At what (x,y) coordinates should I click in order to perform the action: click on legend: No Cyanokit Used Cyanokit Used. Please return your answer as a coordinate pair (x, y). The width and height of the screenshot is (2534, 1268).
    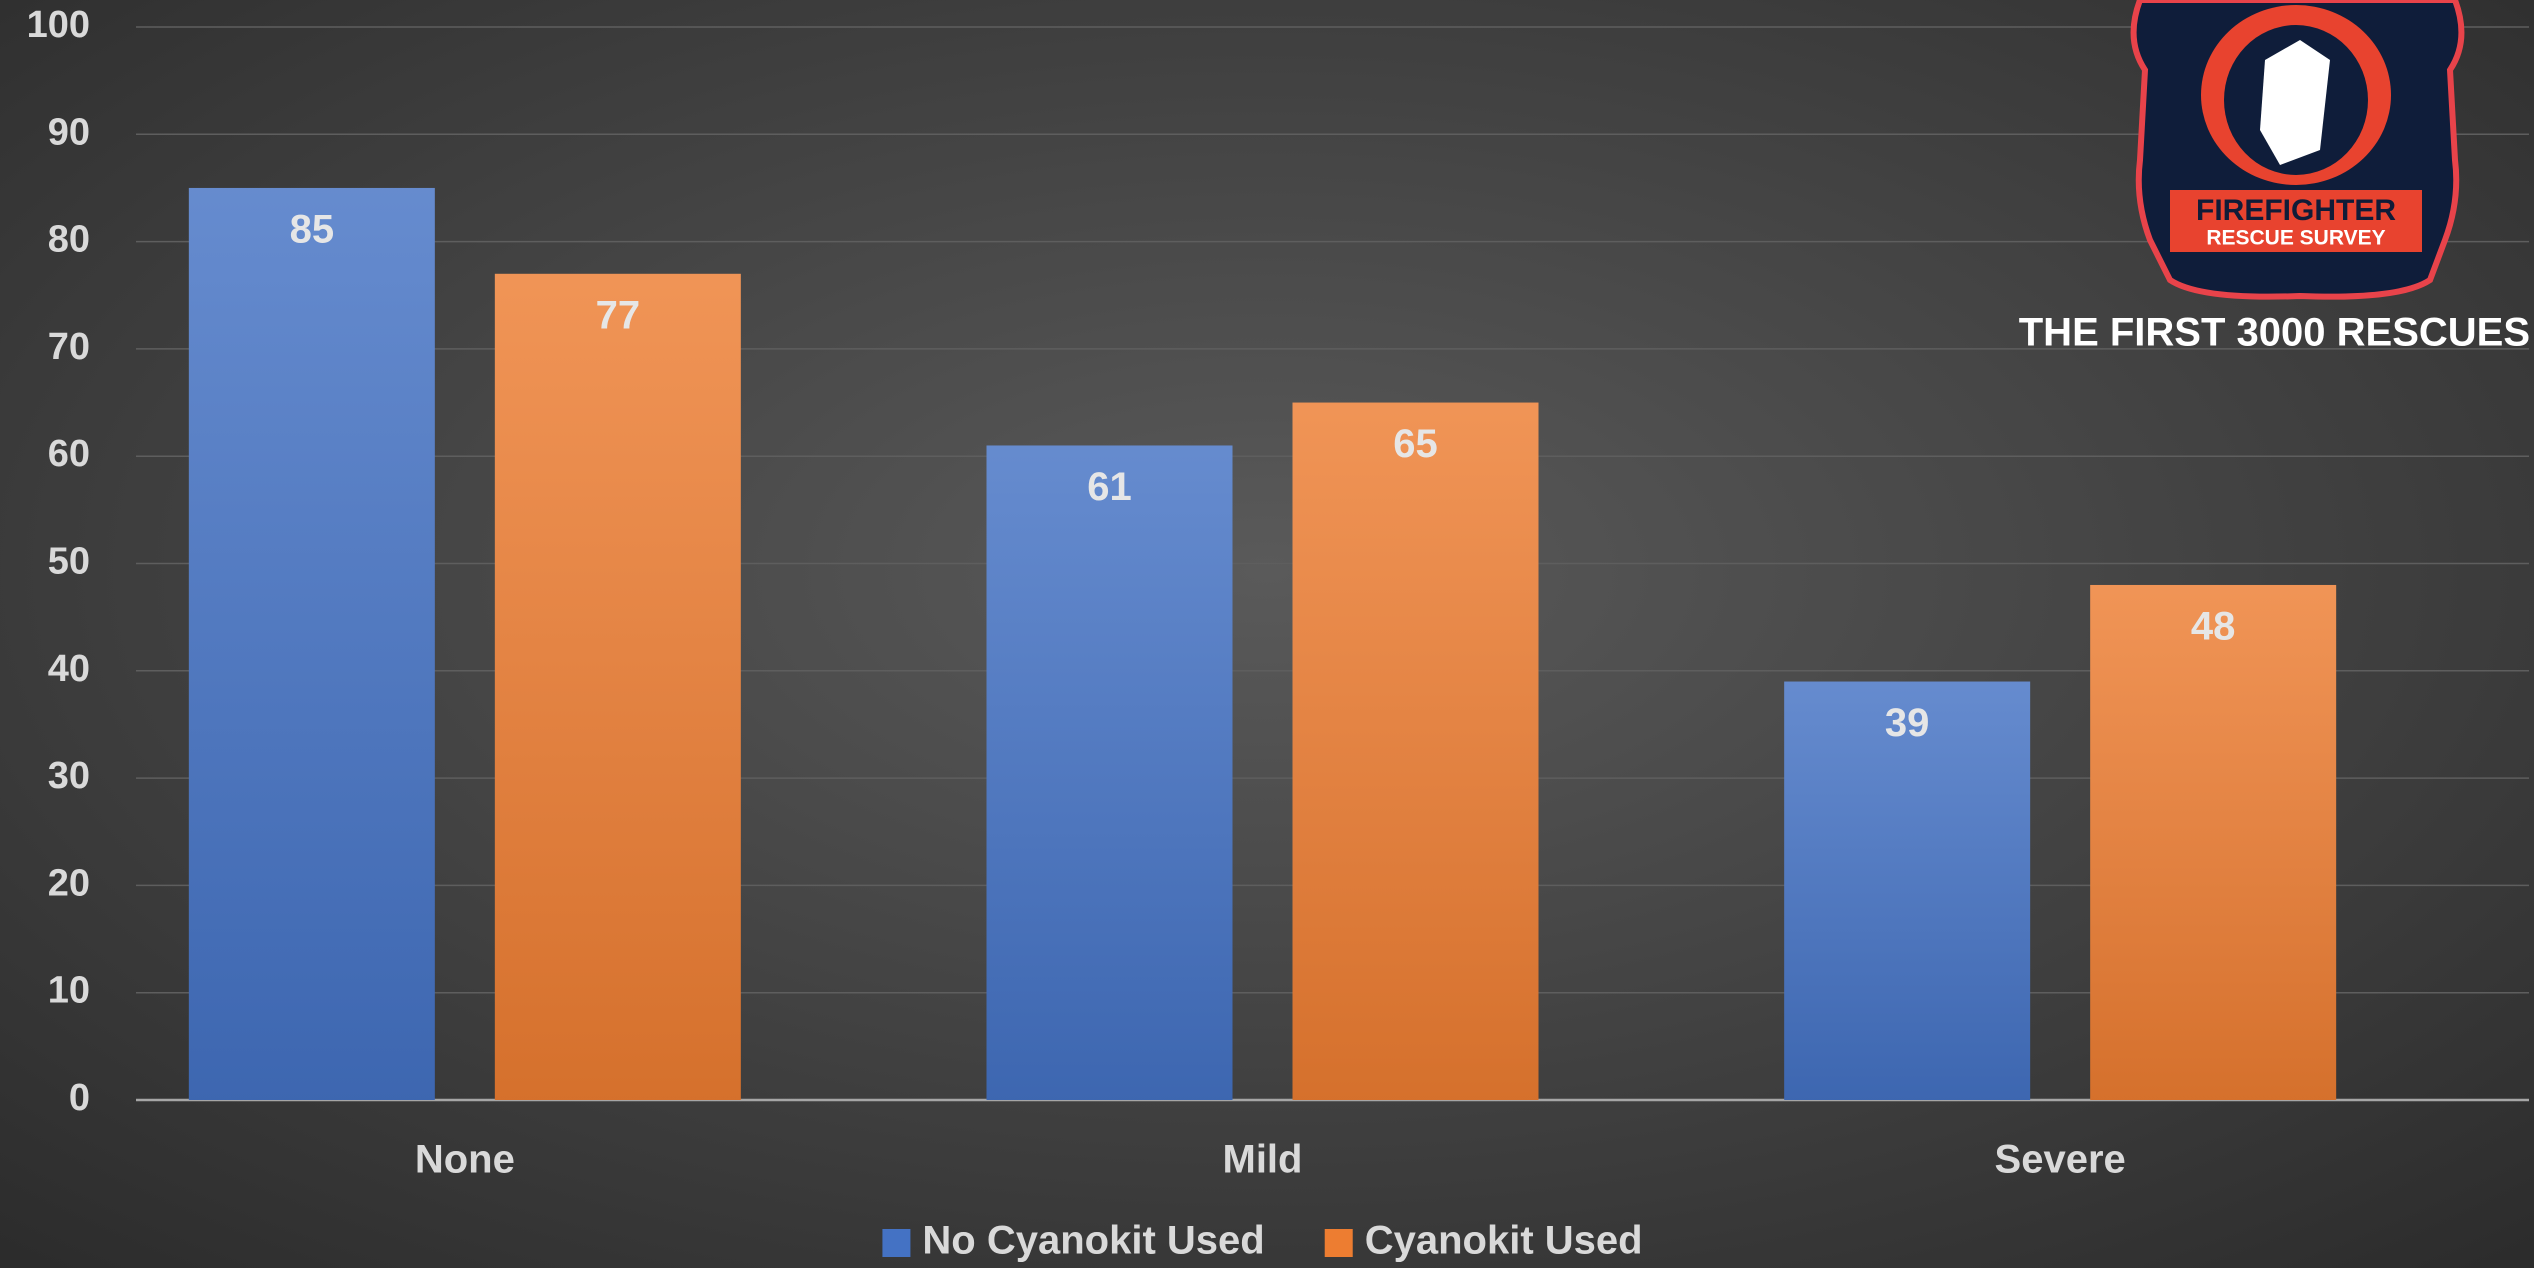
    Looking at the image, I should click on (1262, 1241).